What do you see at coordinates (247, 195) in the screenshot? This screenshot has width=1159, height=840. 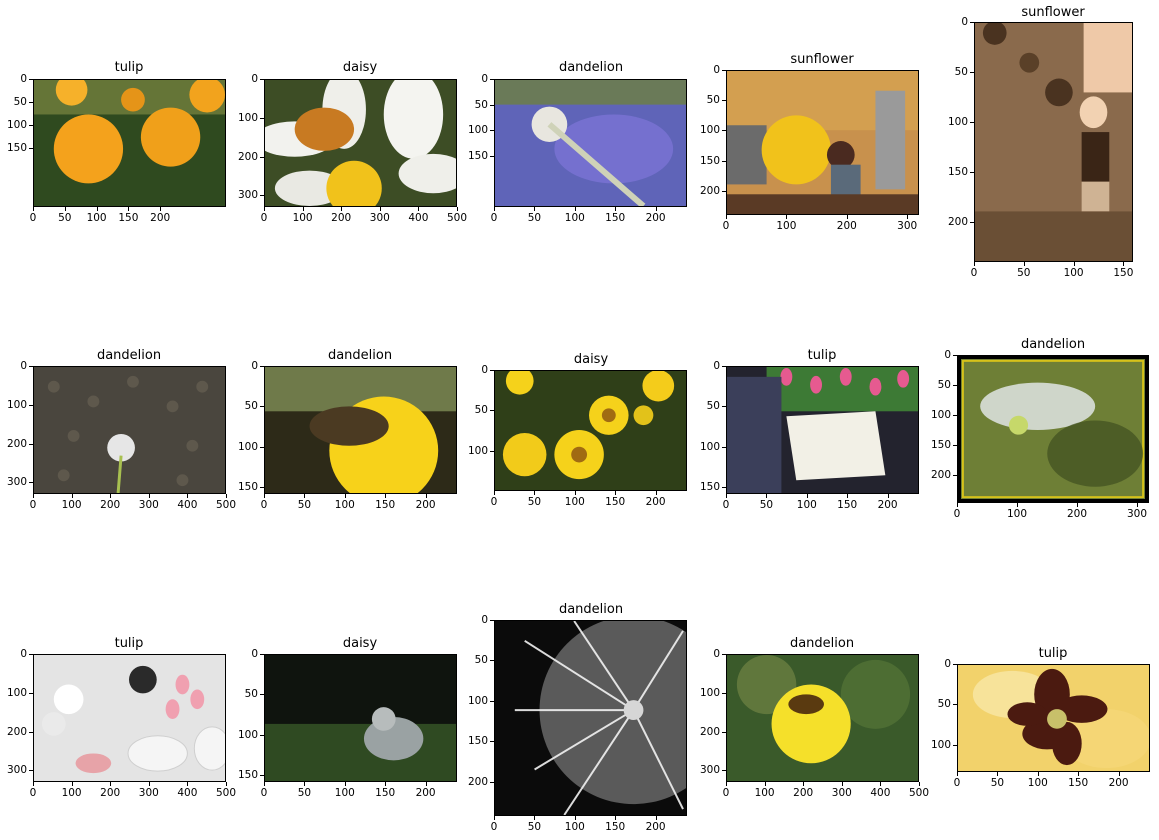 I see `y-tick-label: 300` at bounding box center [247, 195].